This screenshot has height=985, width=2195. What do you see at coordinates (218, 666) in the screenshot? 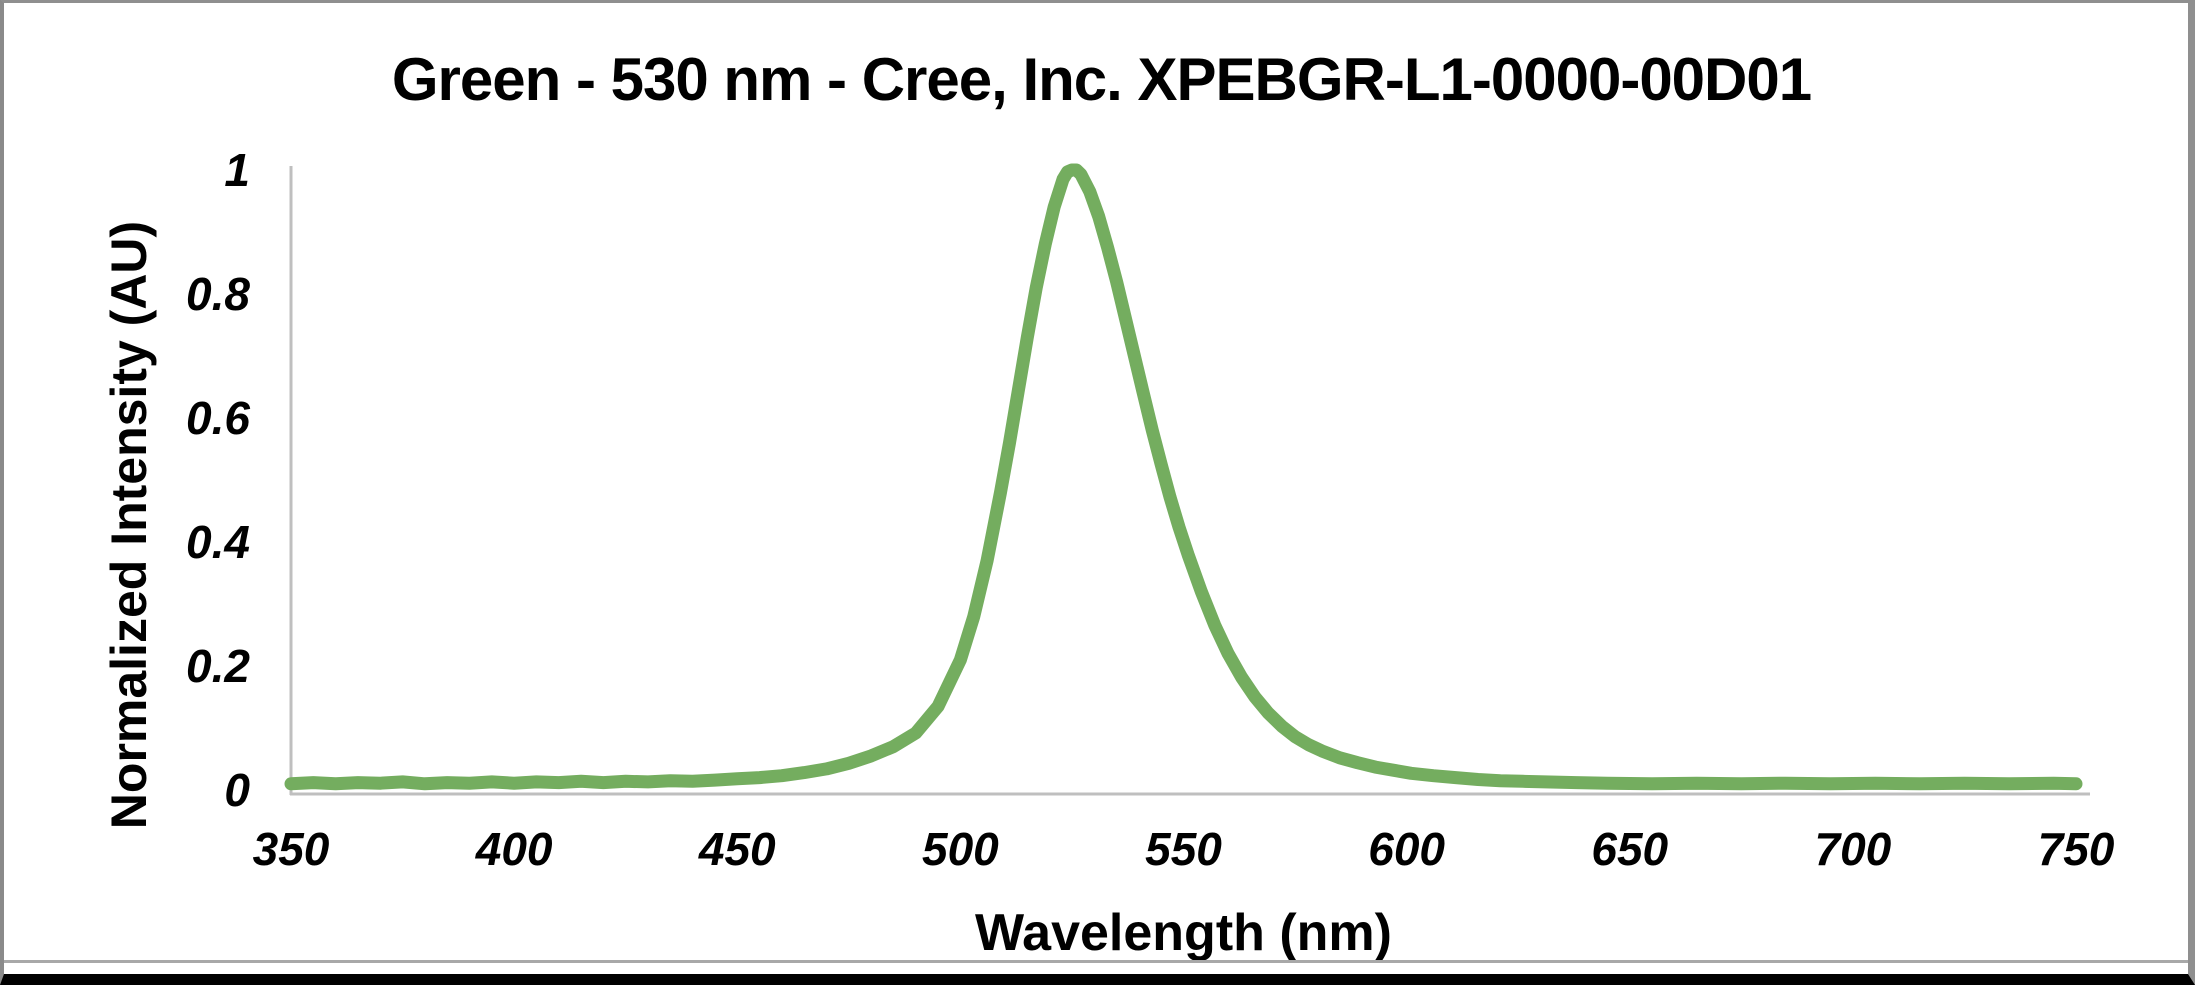
I see `y-tick-label: 0.2` at bounding box center [218, 666].